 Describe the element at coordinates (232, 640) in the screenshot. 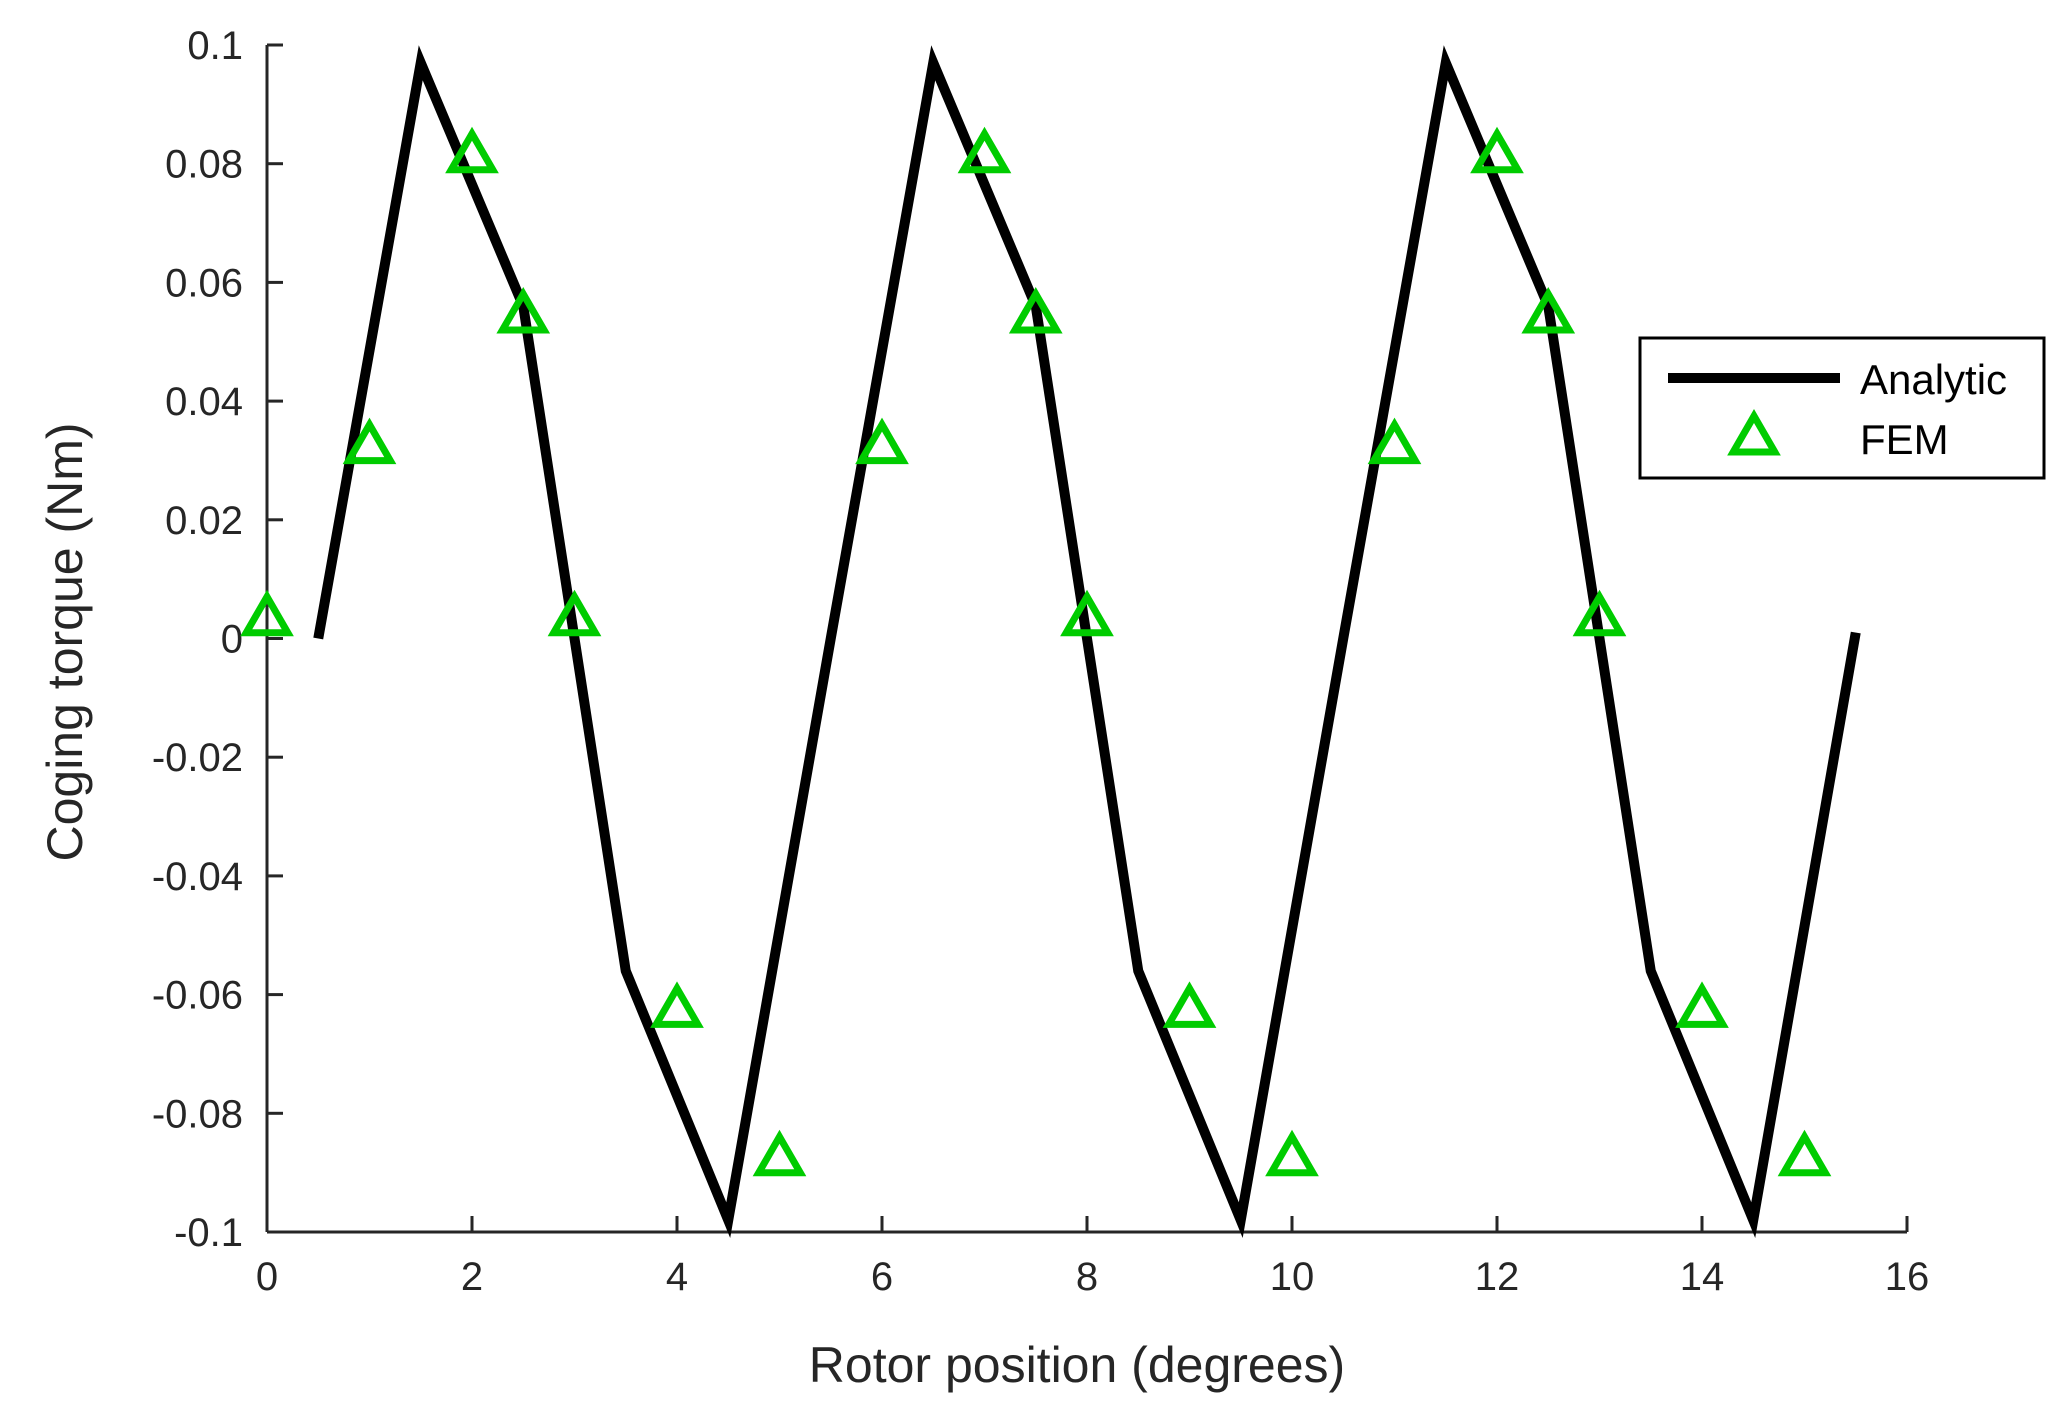

I see `y-tick-label: 0` at that location.